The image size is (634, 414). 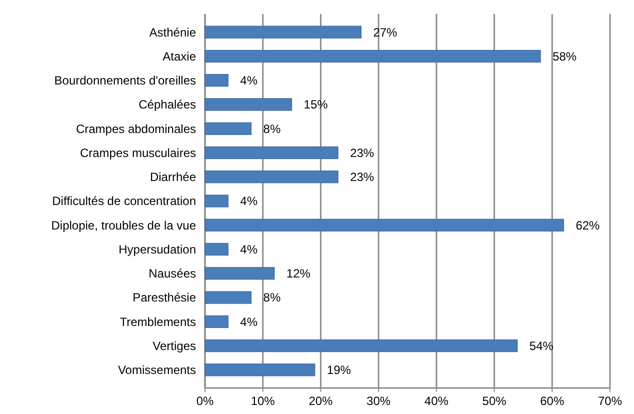 What do you see at coordinates (263, 401) in the screenshot?
I see `x-tick-label: 10%` at bounding box center [263, 401].